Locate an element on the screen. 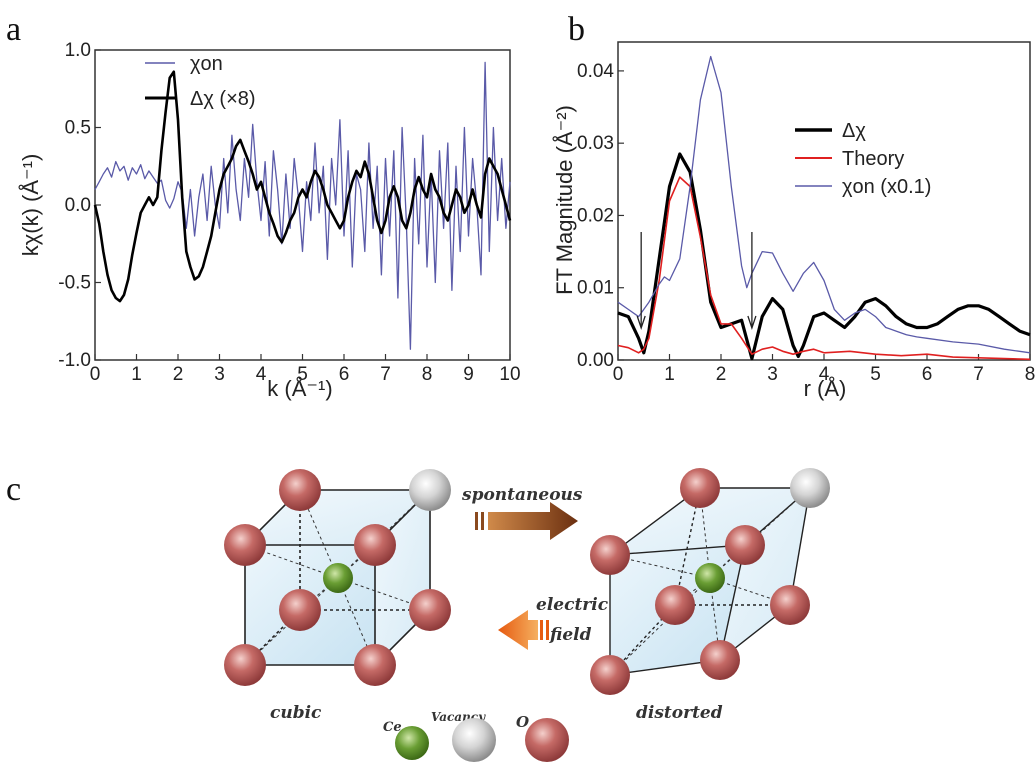 This screenshot has width=1035, height=763. legend-label-ce: Ce is located at coordinates (392, 727).